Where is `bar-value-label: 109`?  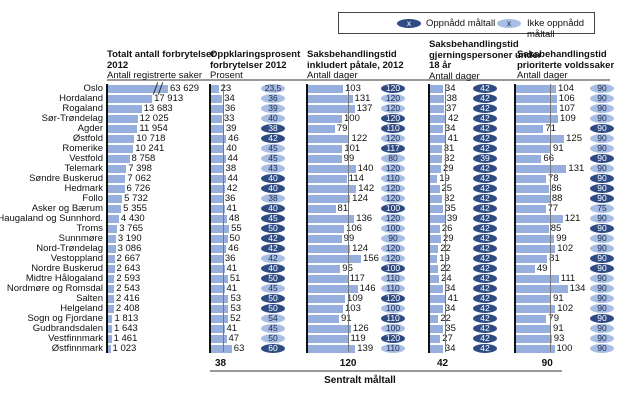
bar-value-label: 109 is located at coordinates (567, 118).